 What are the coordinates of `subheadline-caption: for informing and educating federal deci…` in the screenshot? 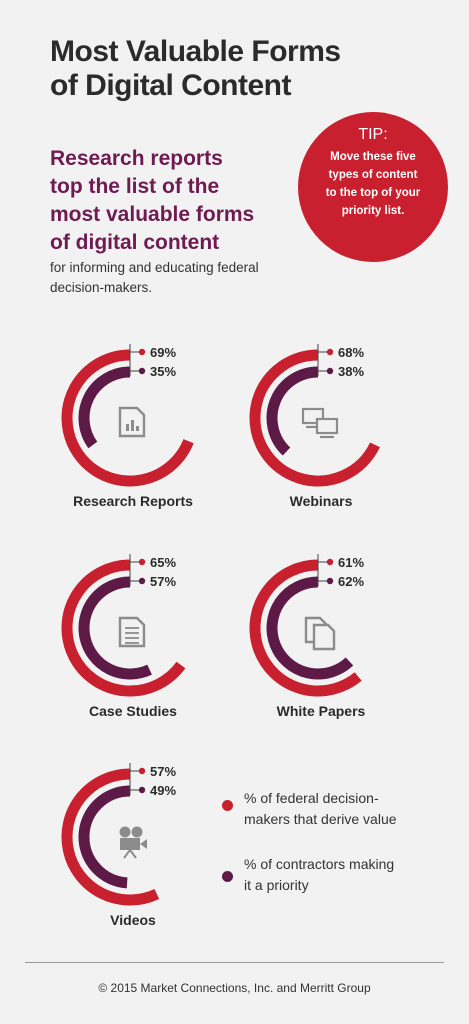 It's located at (190, 278).